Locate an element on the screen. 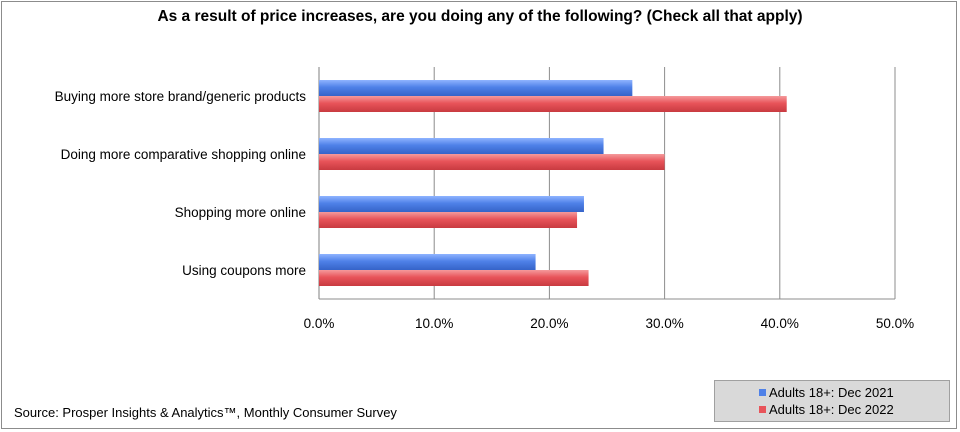 The height and width of the screenshot is (432, 960). legend-label-1: Adults 18+: Dec 2022 is located at coordinates (831, 409).